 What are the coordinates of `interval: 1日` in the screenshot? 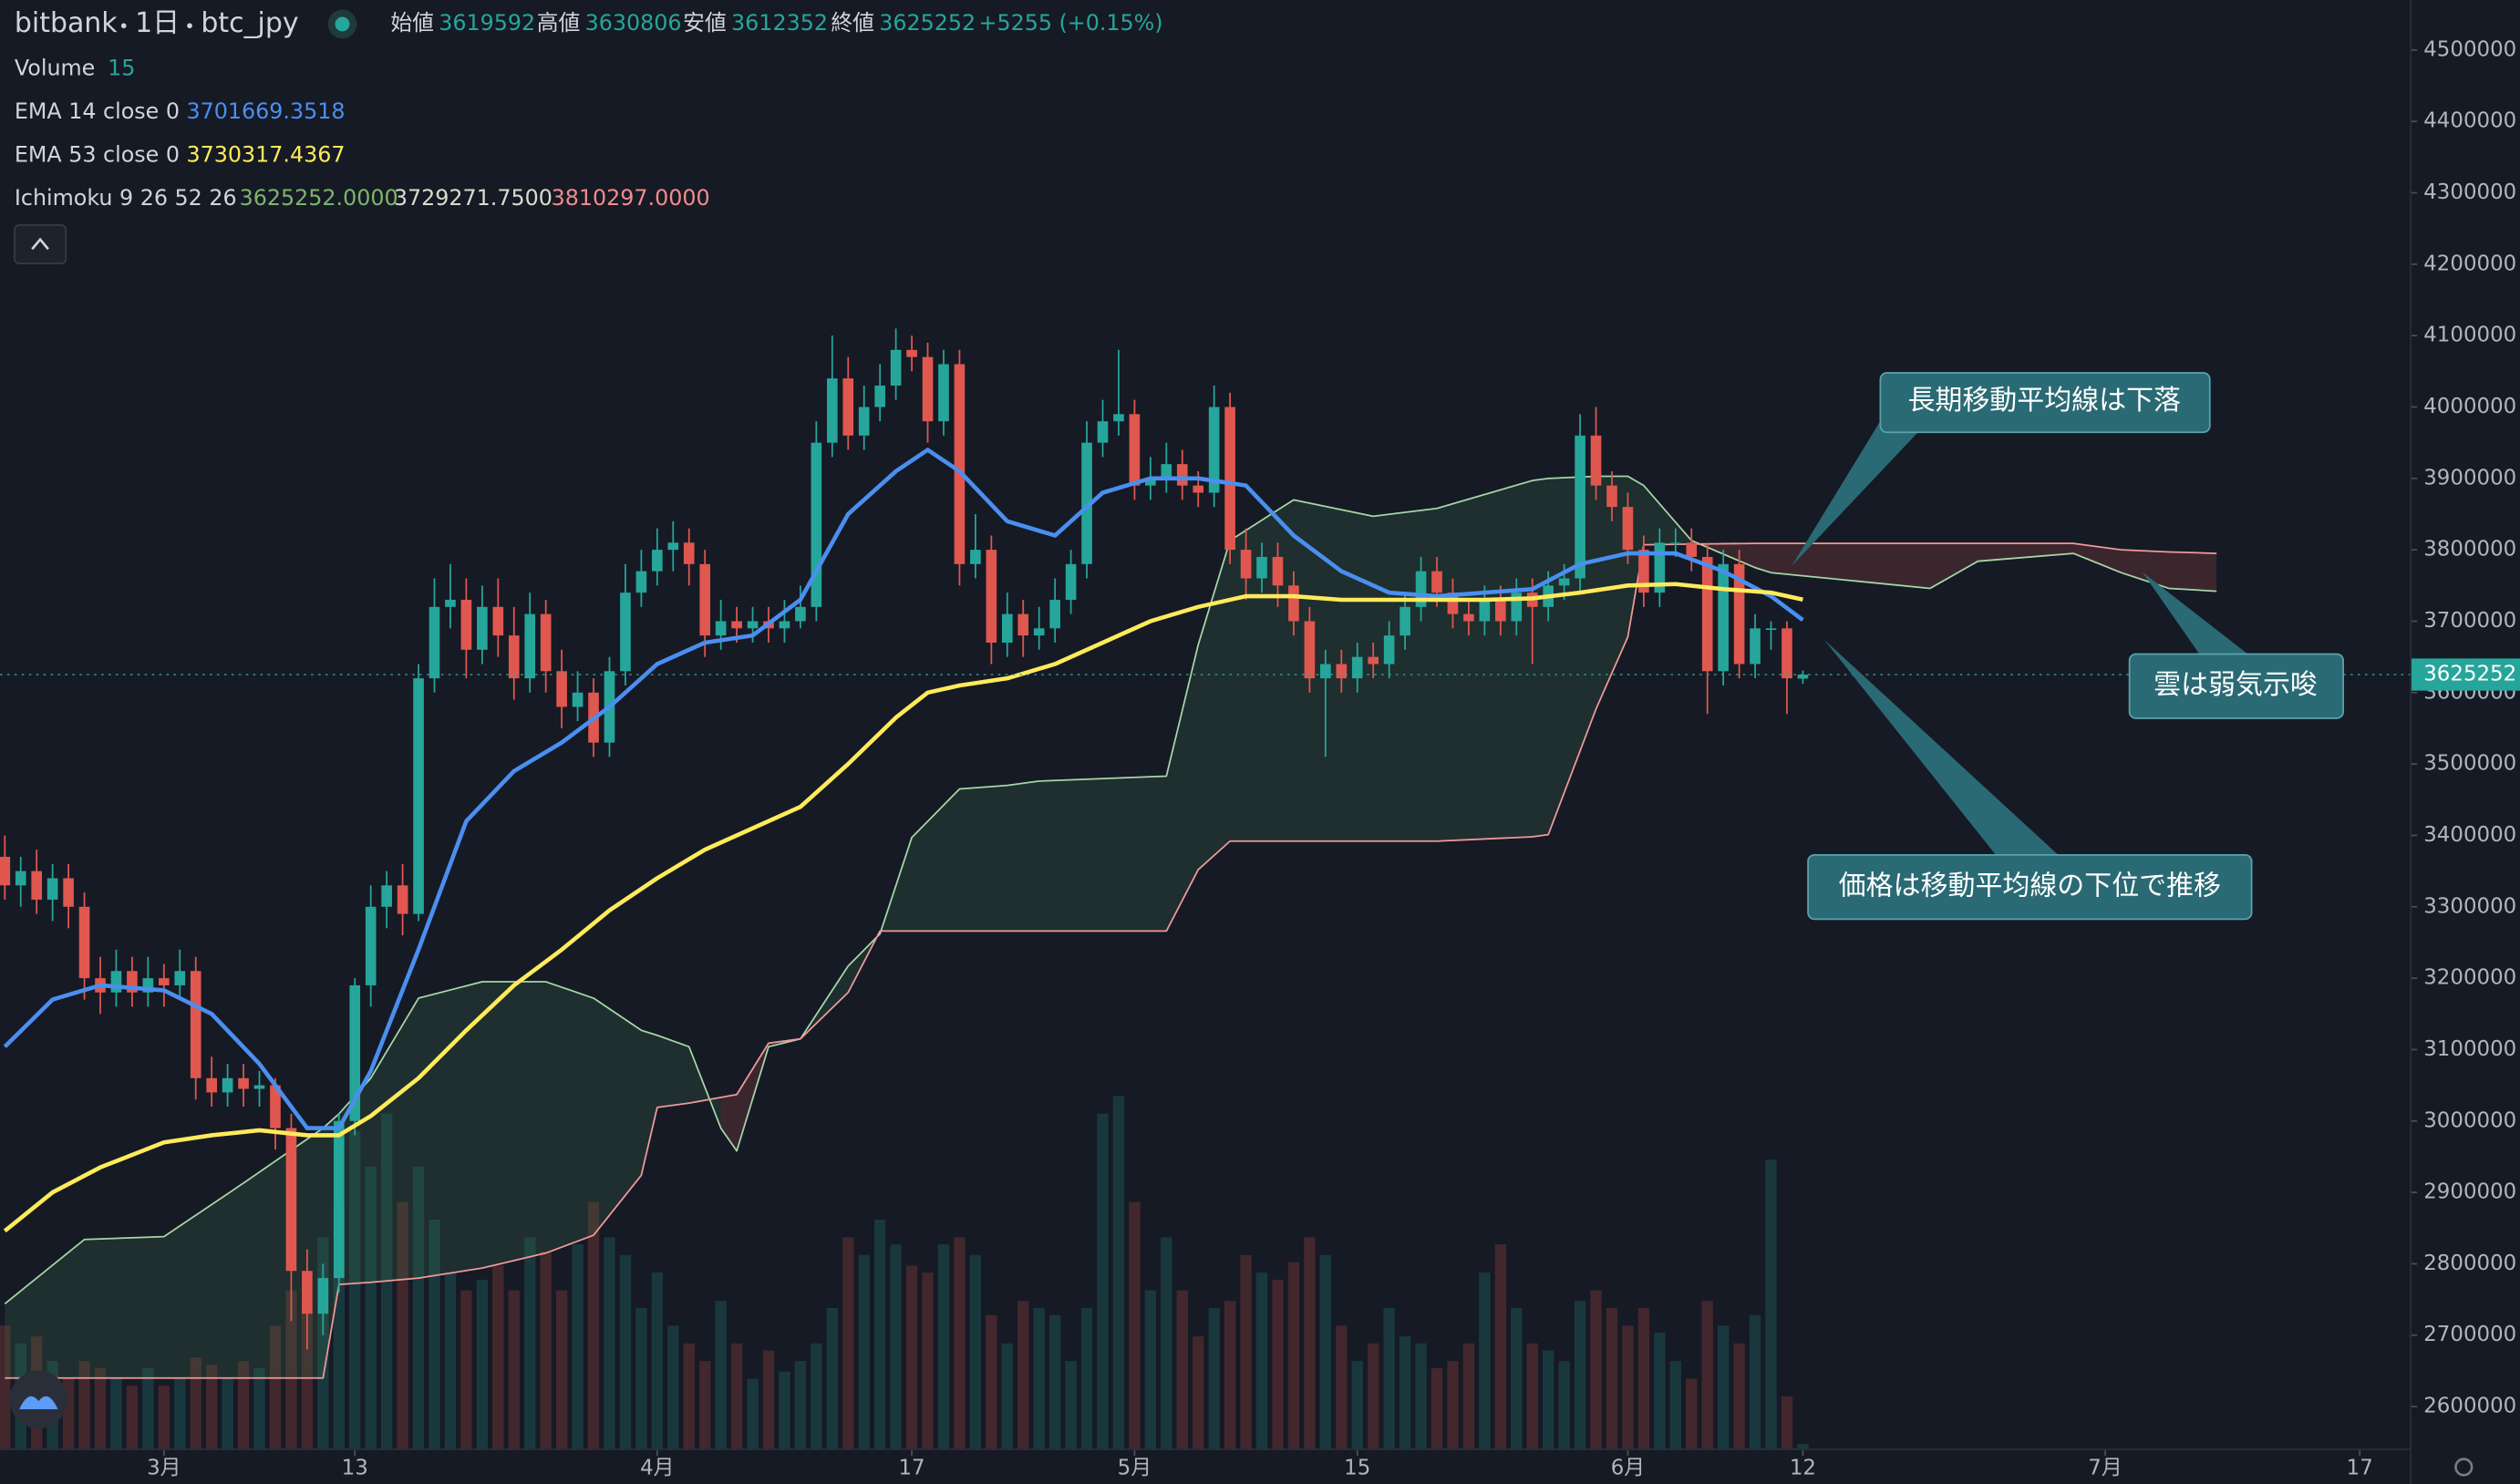 It's located at (158, 23).